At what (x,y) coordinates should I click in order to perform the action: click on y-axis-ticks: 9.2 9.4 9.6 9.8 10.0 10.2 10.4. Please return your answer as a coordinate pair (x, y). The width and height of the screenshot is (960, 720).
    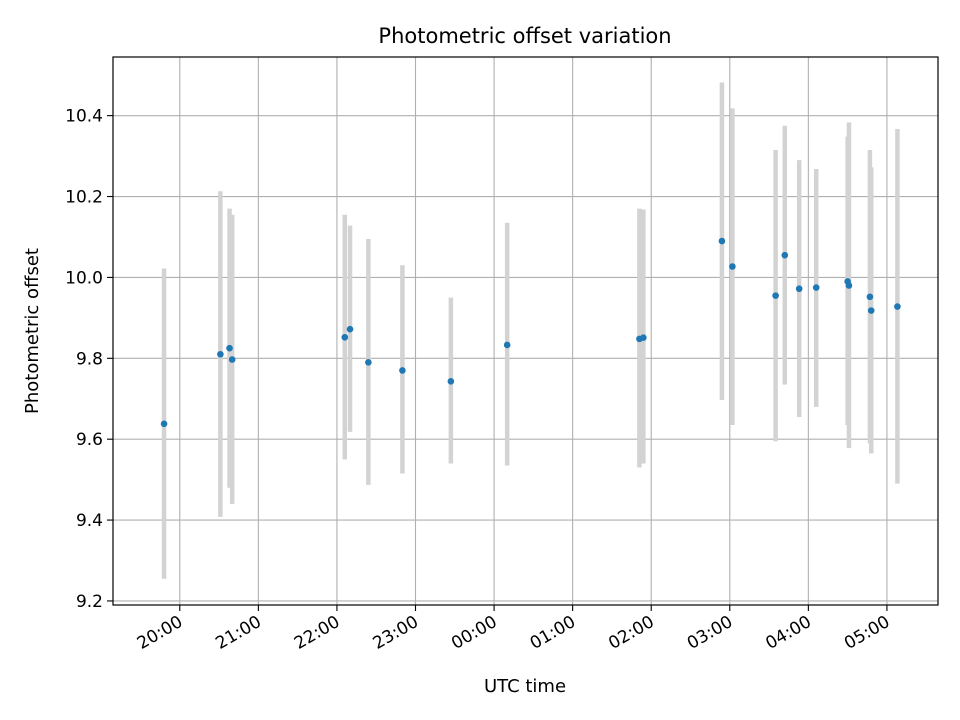
    Looking at the image, I should click on (89, 359).